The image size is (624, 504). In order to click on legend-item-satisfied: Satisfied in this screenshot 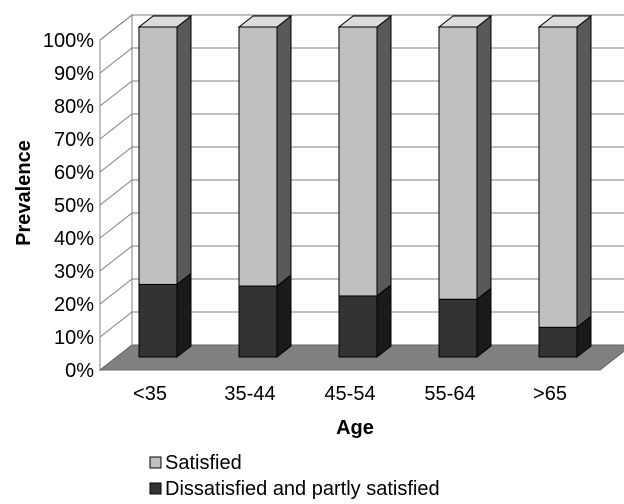, I will do `click(195, 463)`.